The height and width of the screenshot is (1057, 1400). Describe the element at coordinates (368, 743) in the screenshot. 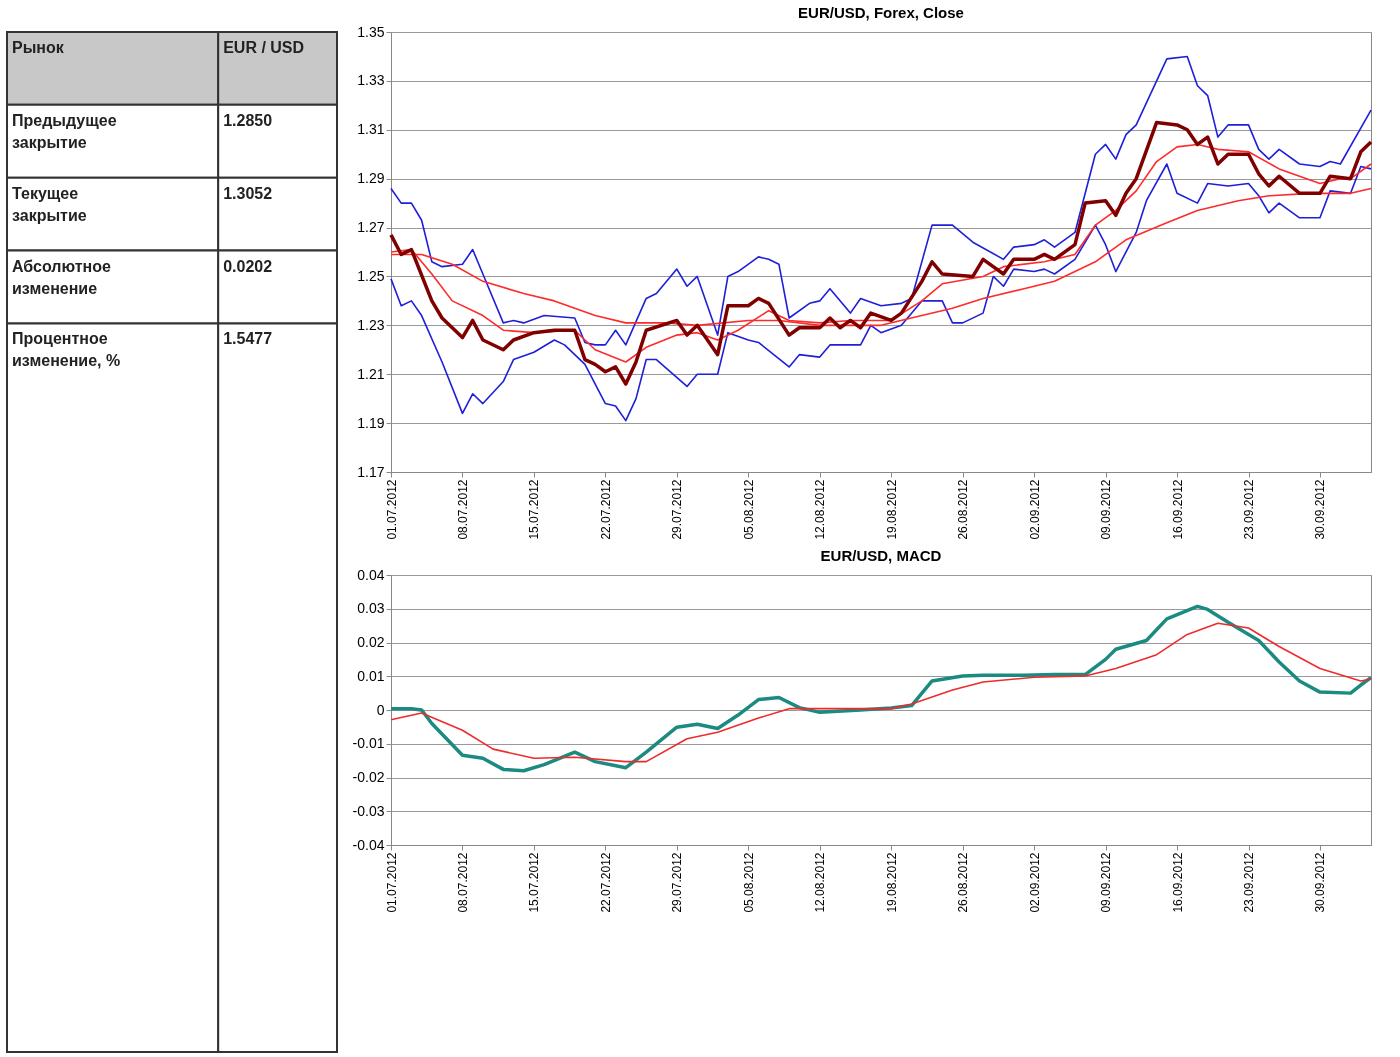

I see `y-tick-label: -0.01` at that location.